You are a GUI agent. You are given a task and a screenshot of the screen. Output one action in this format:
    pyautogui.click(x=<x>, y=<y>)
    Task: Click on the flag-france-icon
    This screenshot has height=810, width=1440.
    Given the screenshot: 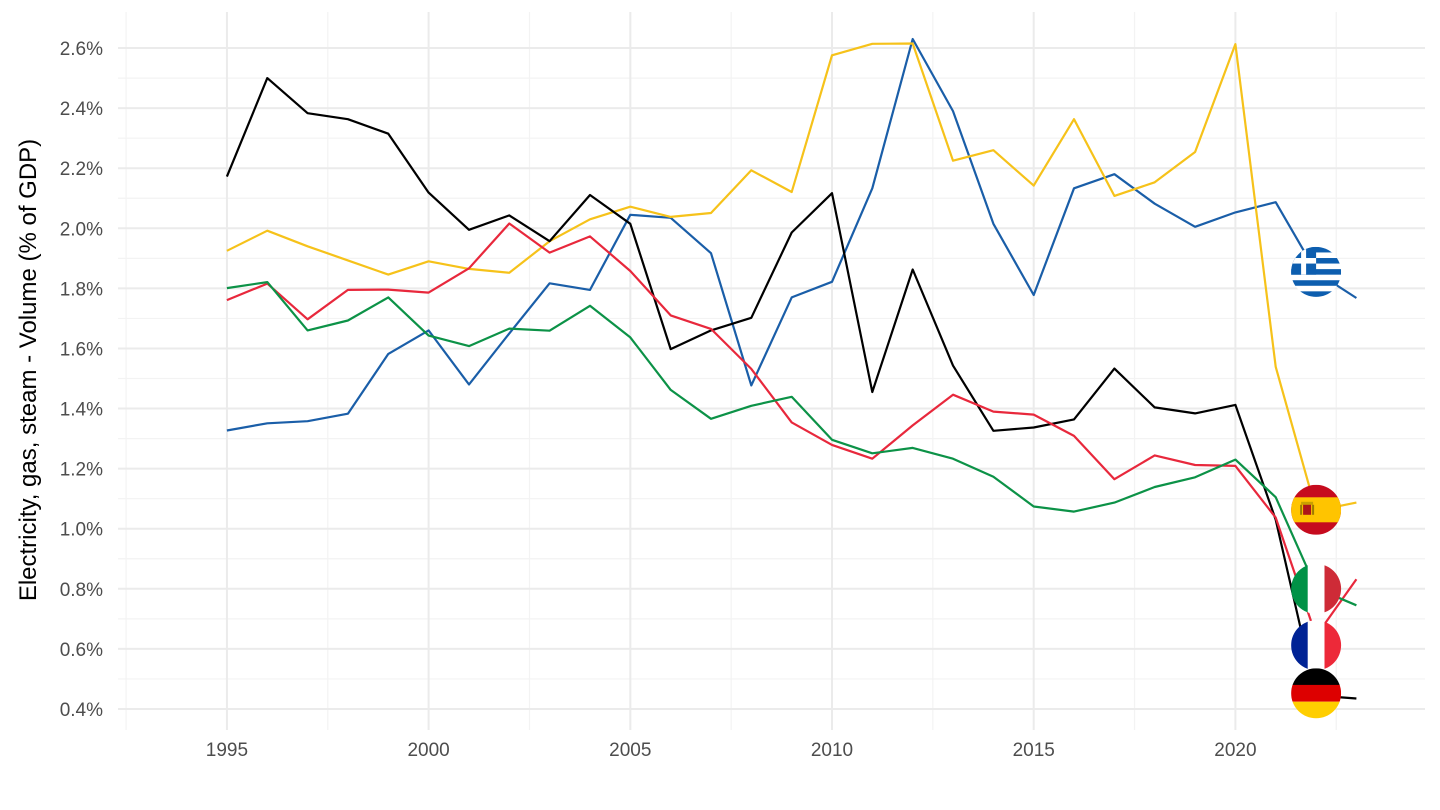 What is the action you would take?
    pyautogui.click(x=1316, y=645)
    